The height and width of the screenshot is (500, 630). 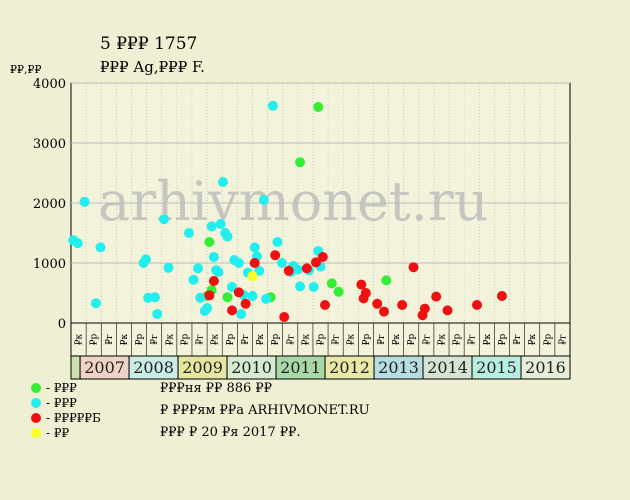 What do you see at coordinates (202, 367) in the screenshot?
I see `year-label: 2009` at bounding box center [202, 367].